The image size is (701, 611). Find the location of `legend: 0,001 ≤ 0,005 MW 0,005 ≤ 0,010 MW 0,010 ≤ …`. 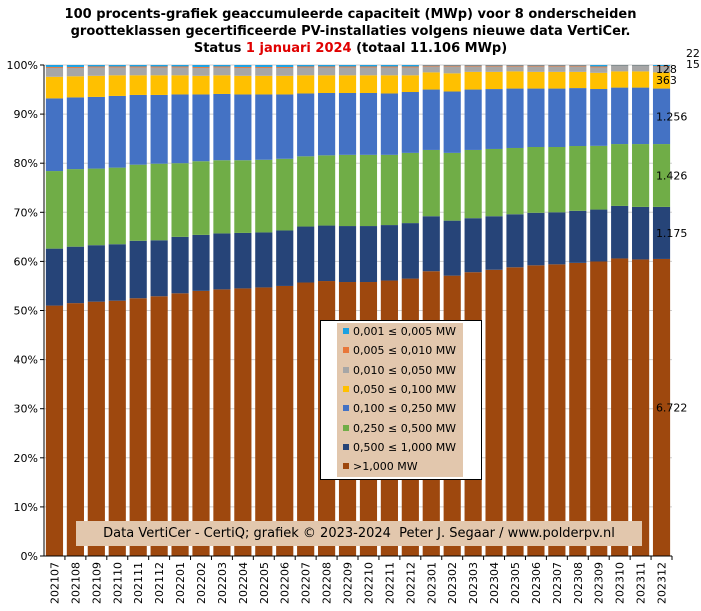

legend: 0,001 ≤ 0,005 MW 0,005 ≤ 0,010 MW 0,010 ≤ … is located at coordinates (401, 400).